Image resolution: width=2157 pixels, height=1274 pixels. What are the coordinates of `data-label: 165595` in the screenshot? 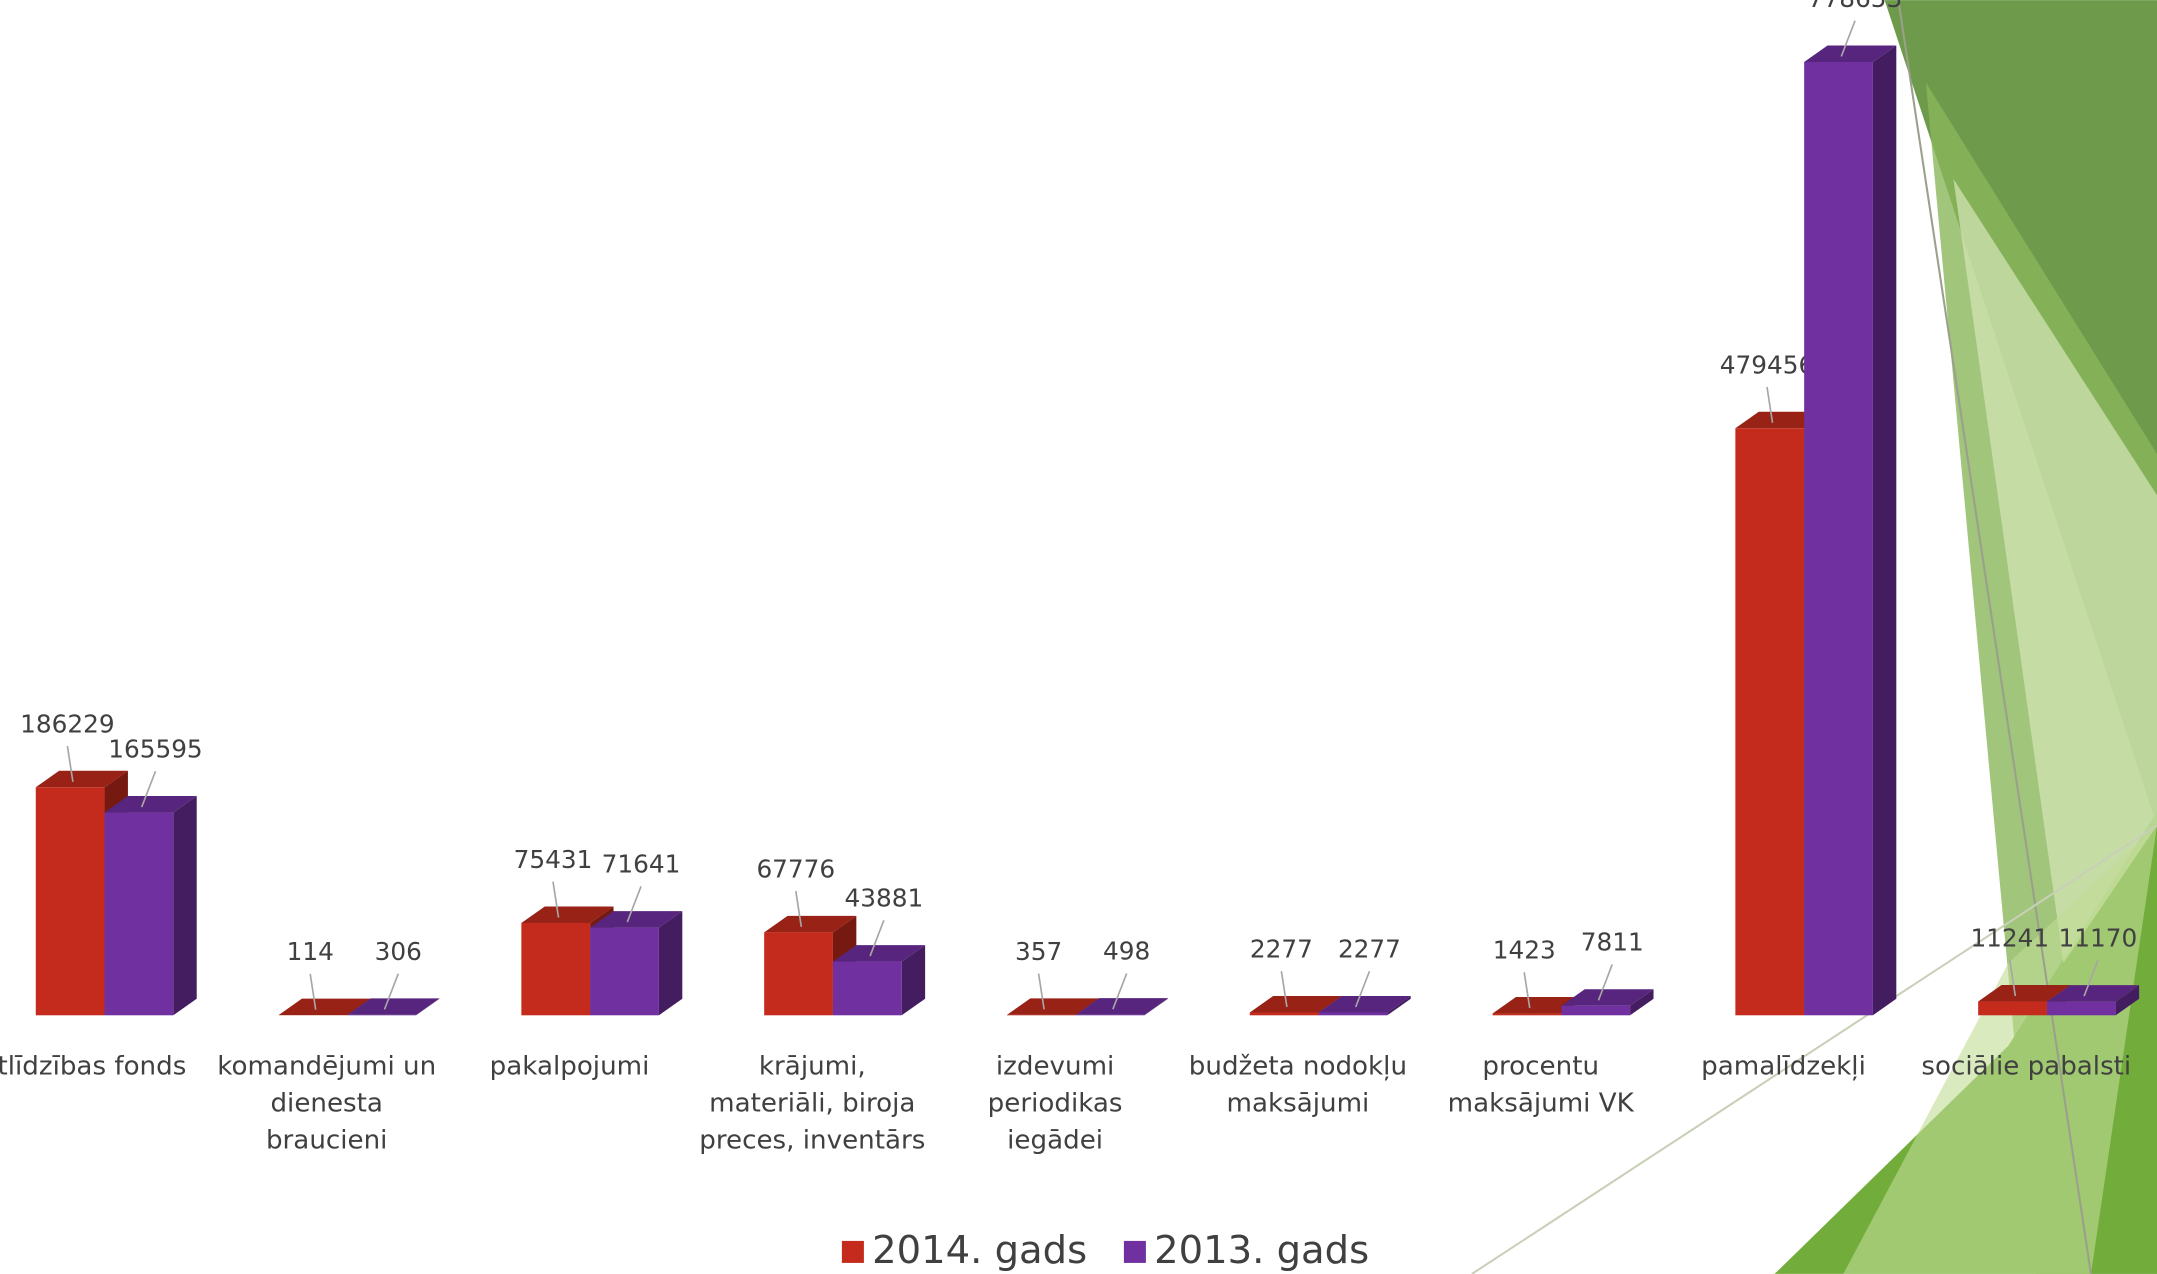 It's located at (155, 749).